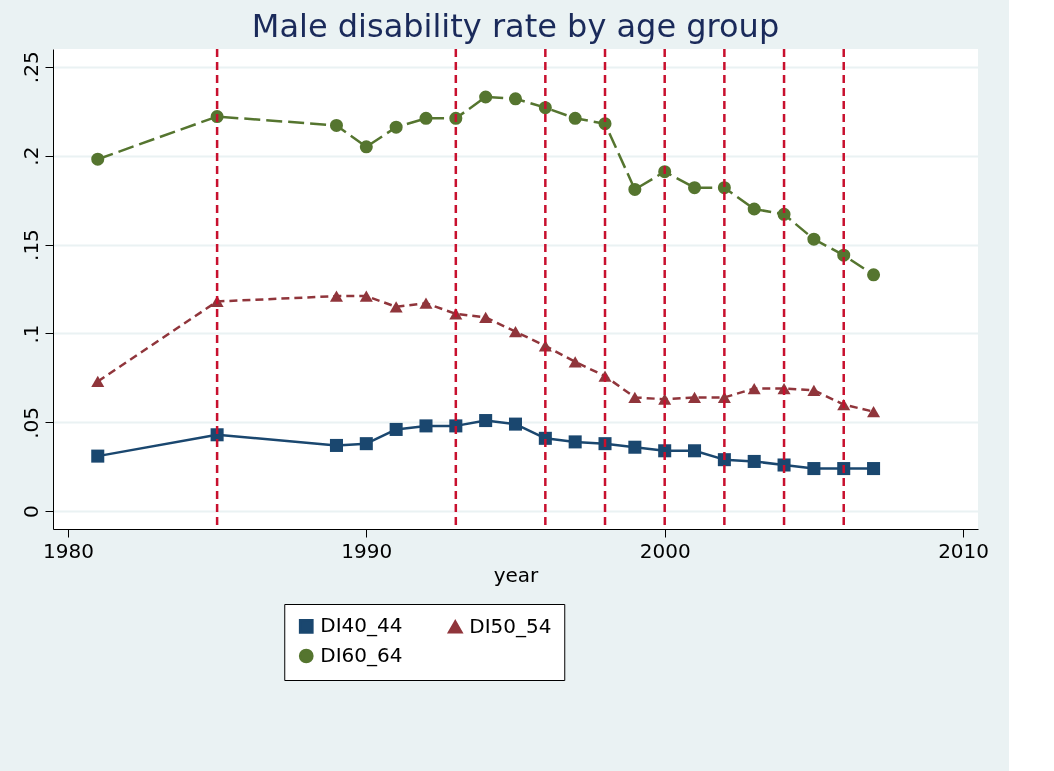 The width and height of the screenshot is (1054, 771). What do you see at coordinates (964, 550) in the screenshot?
I see `x-tick-label: 2010` at bounding box center [964, 550].